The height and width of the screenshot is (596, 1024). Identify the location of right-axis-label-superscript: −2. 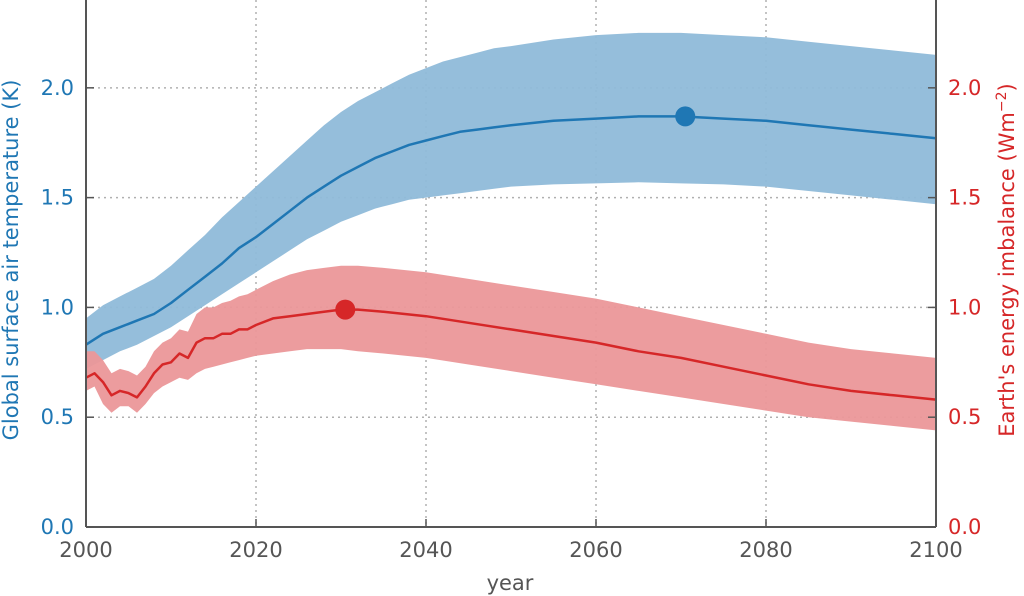
(1002, 101).